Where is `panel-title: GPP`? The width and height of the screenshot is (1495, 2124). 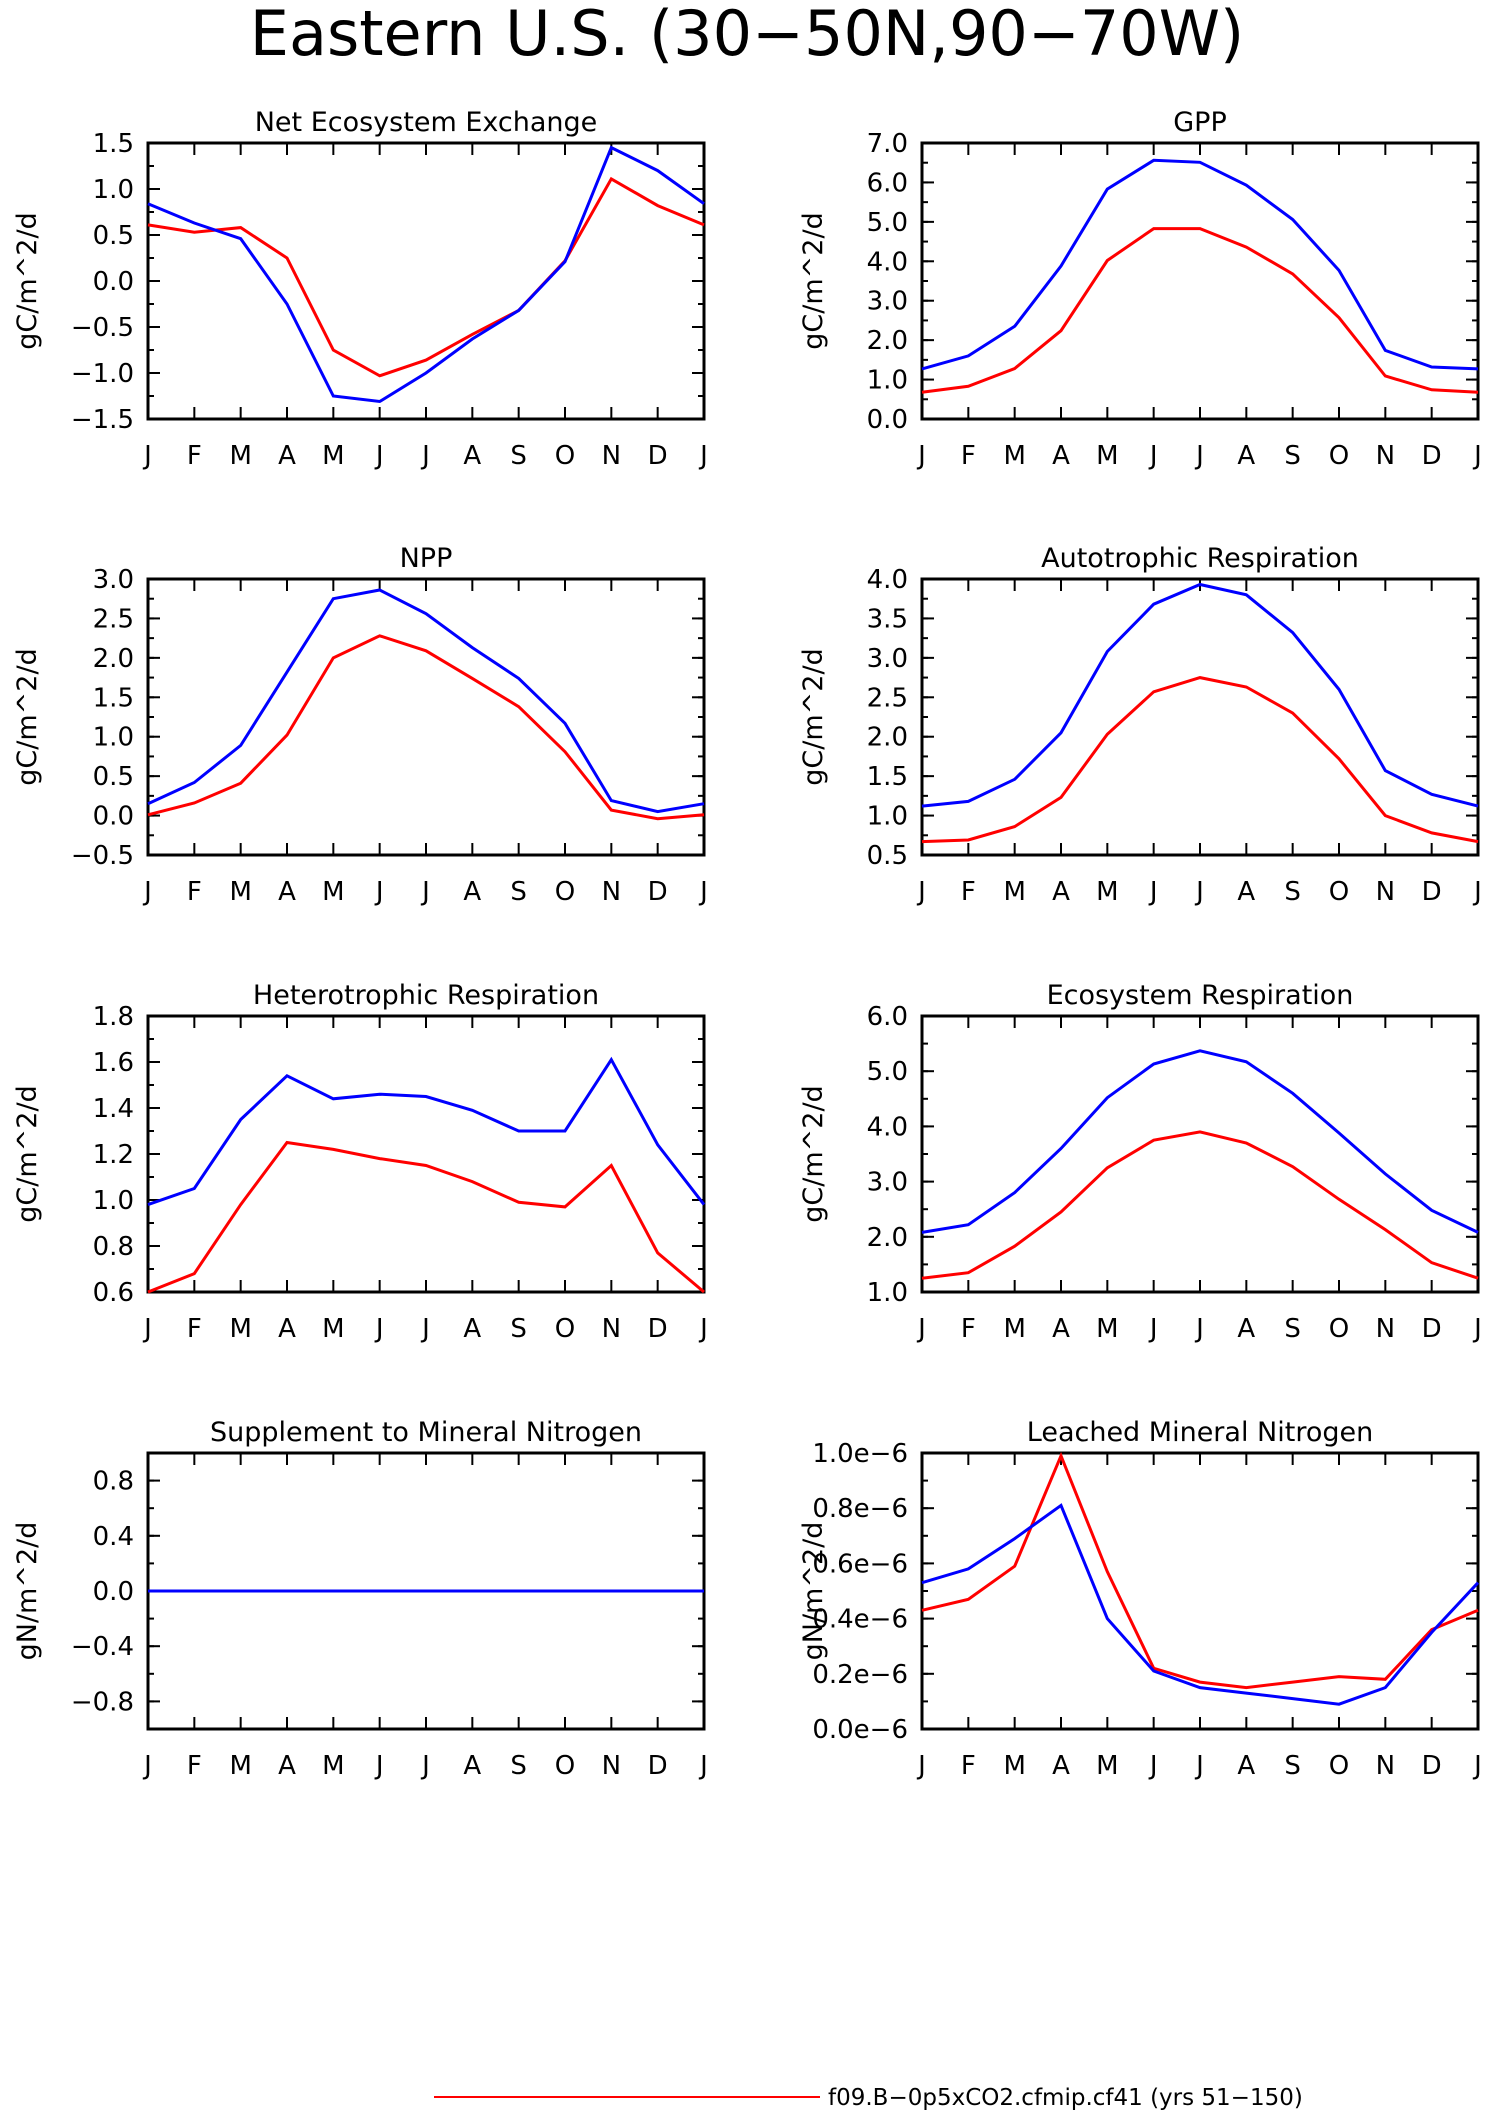 panel-title: GPP is located at coordinates (1200, 122).